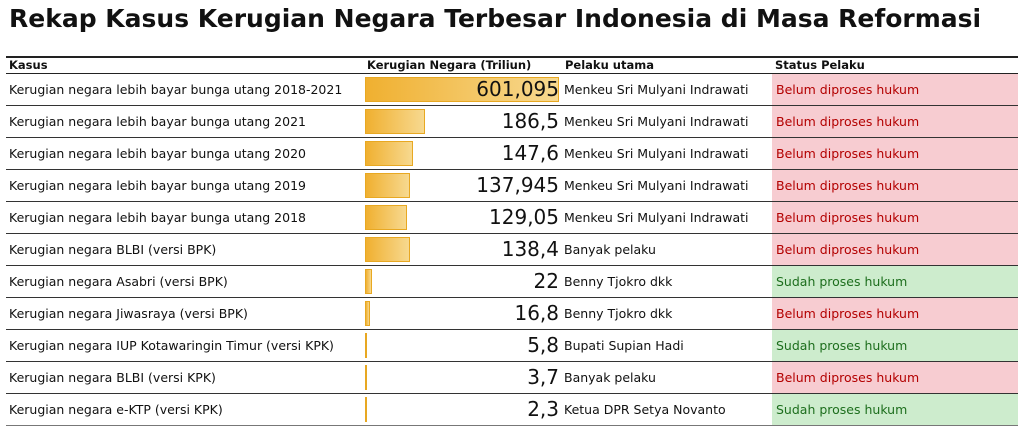 This screenshot has width=1024, height=426. What do you see at coordinates (463, 65) in the screenshot?
I see `header-kerugian: Kerugian Negara (Triliun)` at bounding box center [463, 65].